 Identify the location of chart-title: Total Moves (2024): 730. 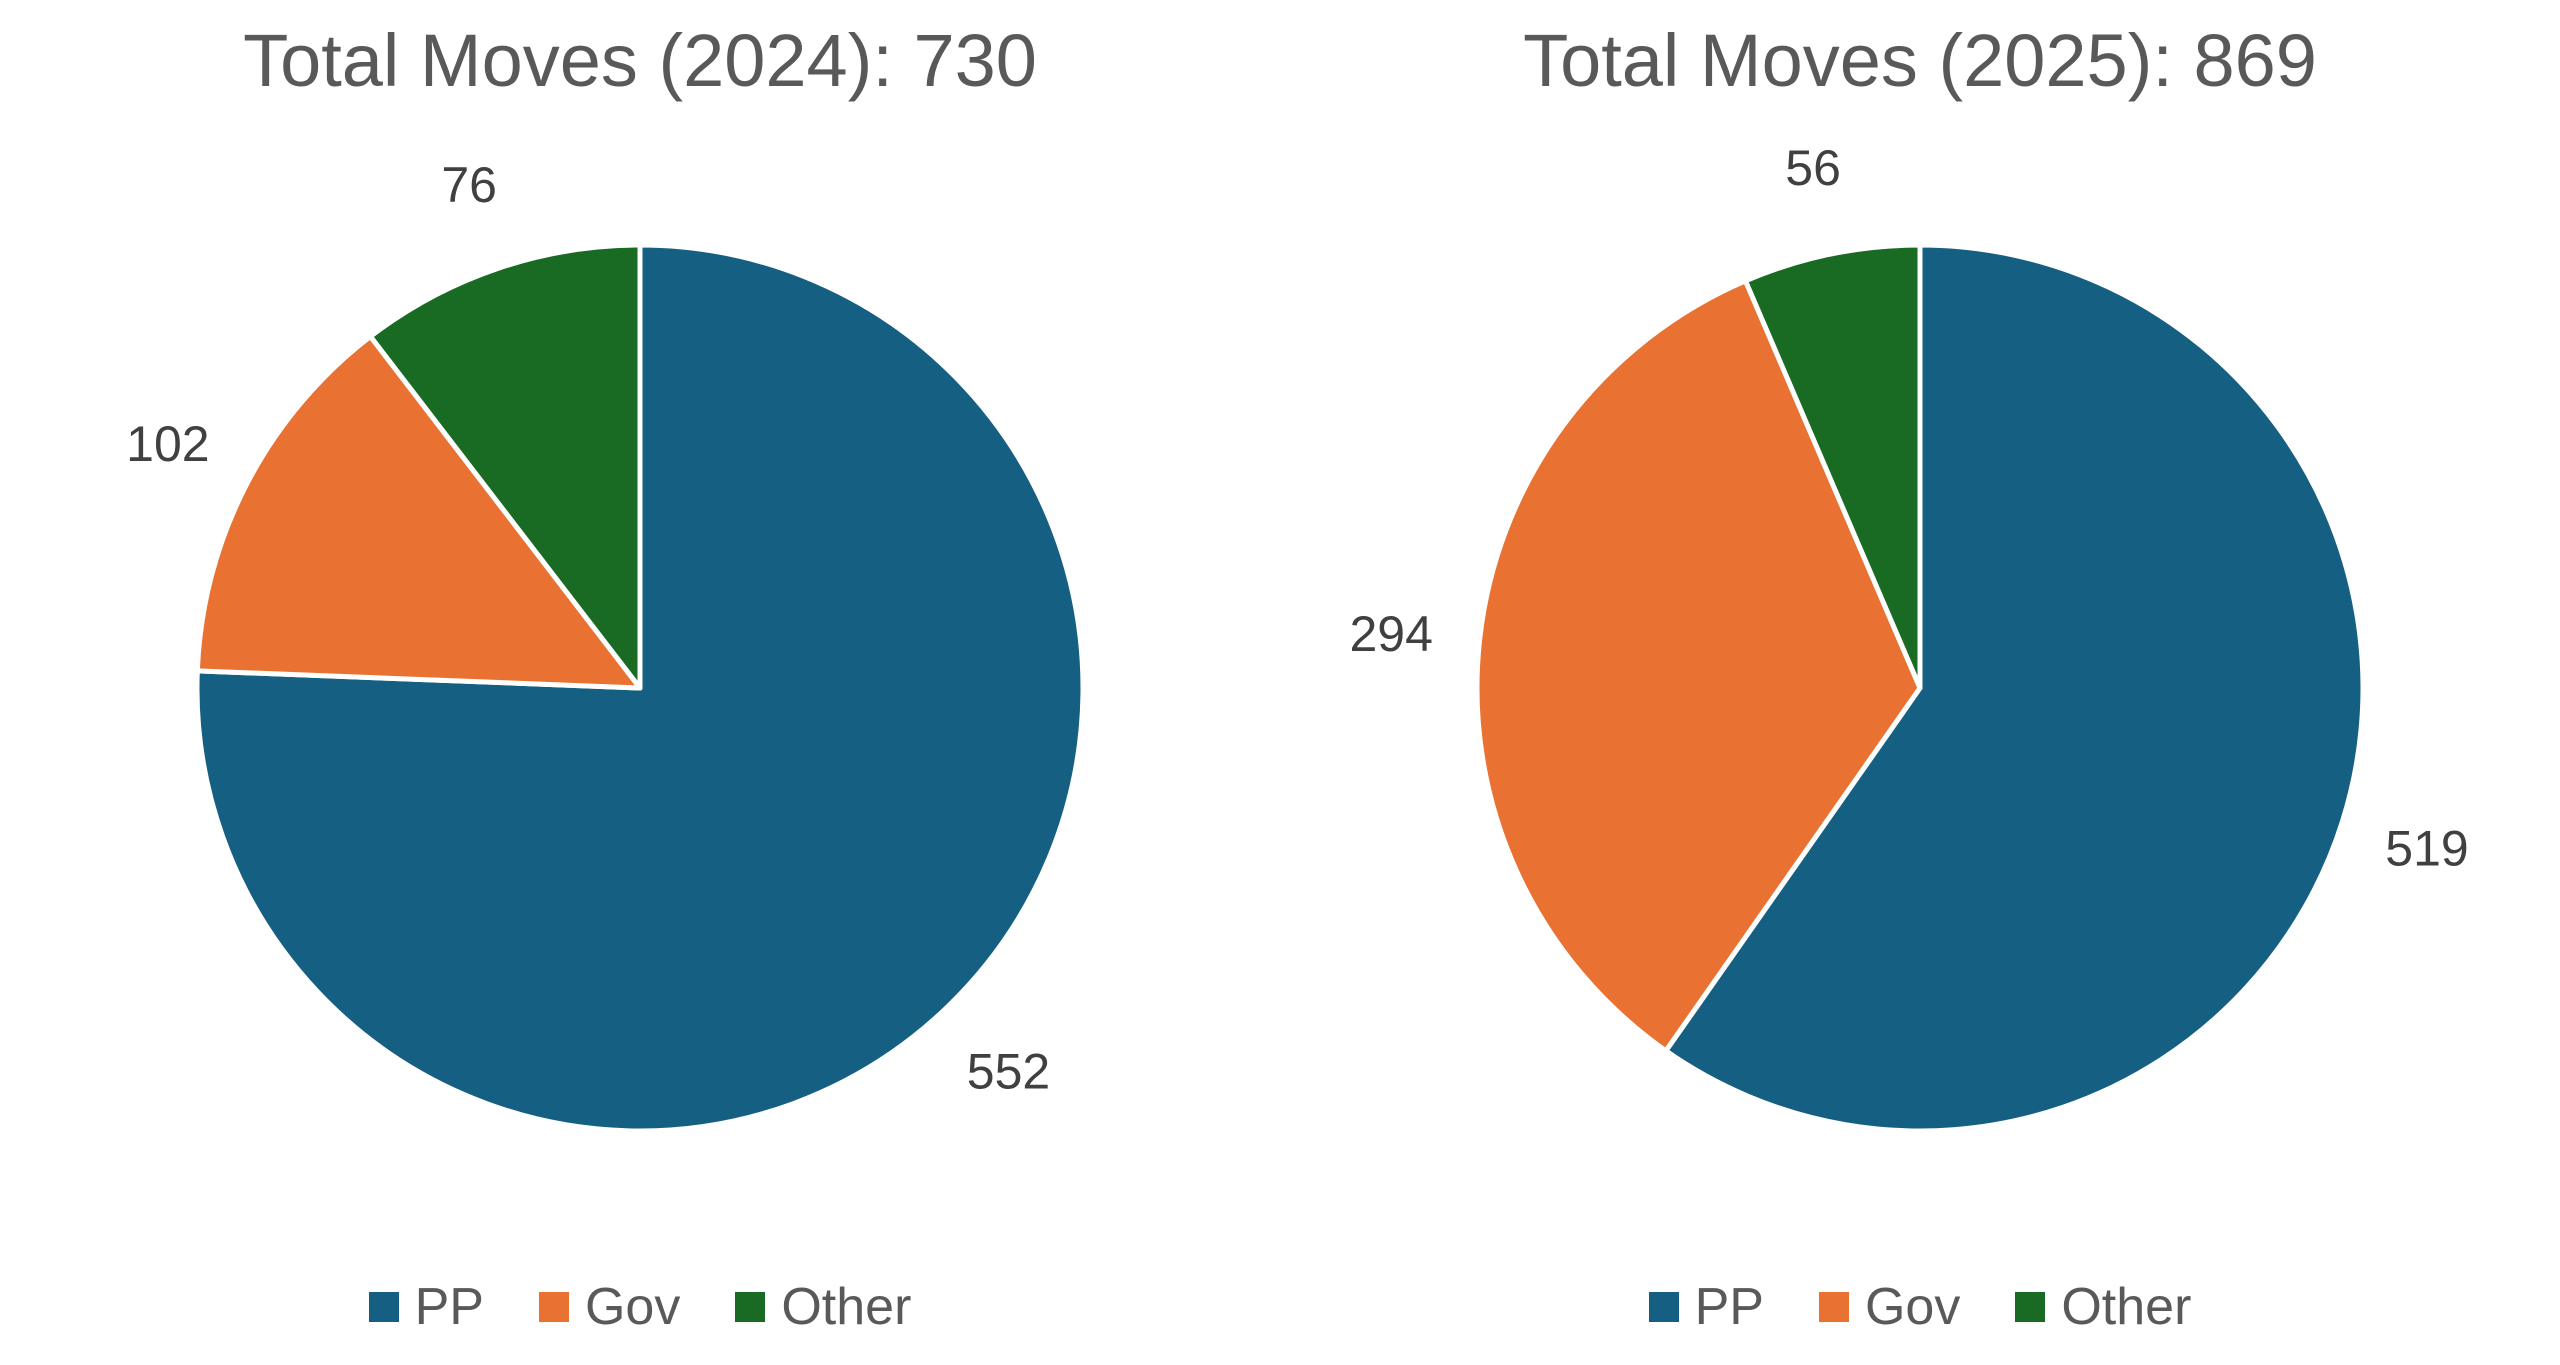
(640, 60).